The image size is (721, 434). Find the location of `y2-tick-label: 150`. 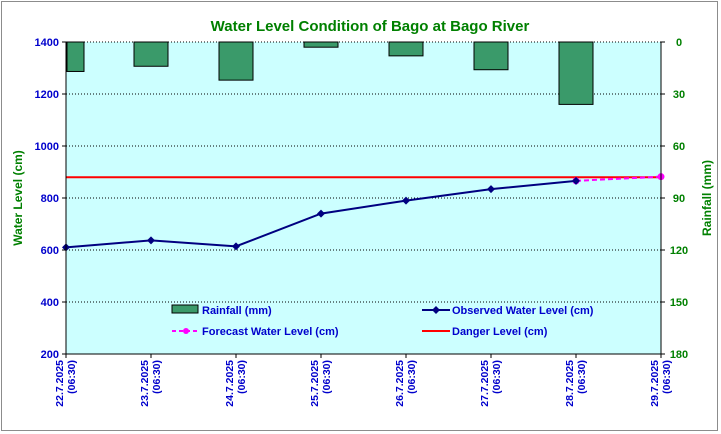

y2-tick-label: 150 is located at coordinates (679, 303).